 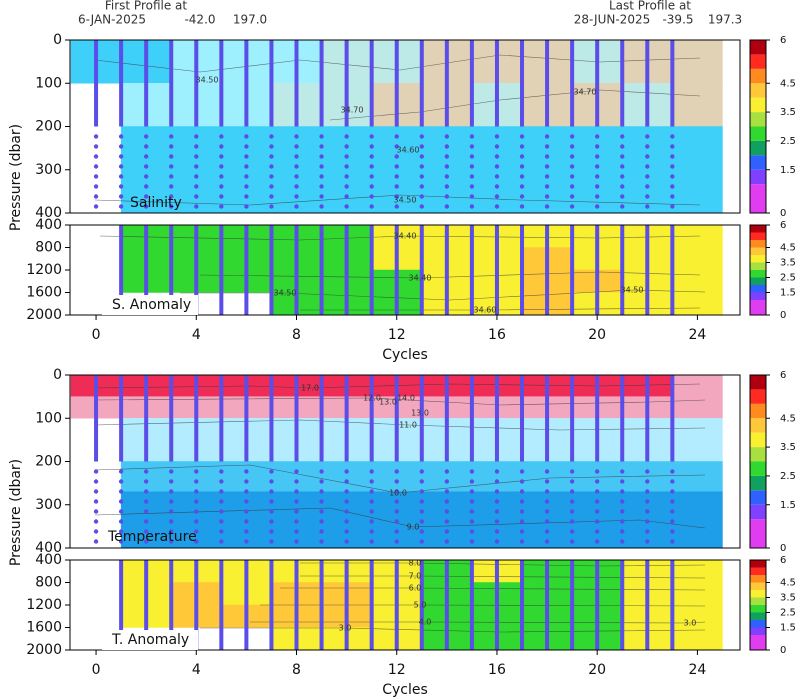 I want to click on panel-label: S. Anomaly, so click(x=151, y=305).